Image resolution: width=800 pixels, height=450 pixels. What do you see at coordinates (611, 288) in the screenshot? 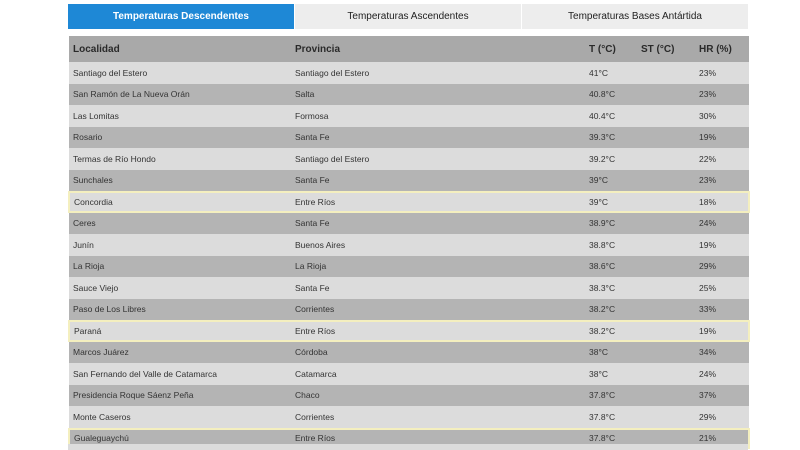
I see `cell-temperatura: 38.3°C` at bounding box center [611, 288].